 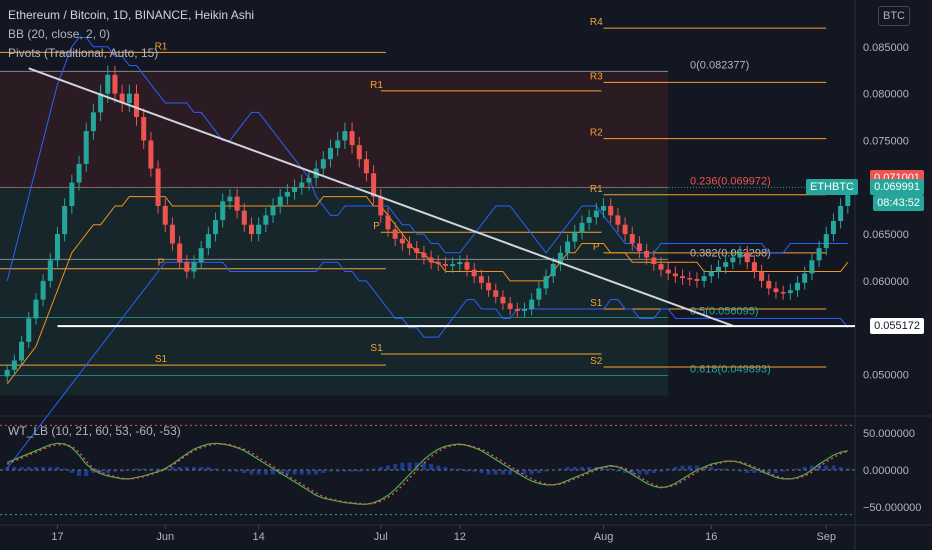 I want to click on pivot-label: S2, so click(x=596, y=361).